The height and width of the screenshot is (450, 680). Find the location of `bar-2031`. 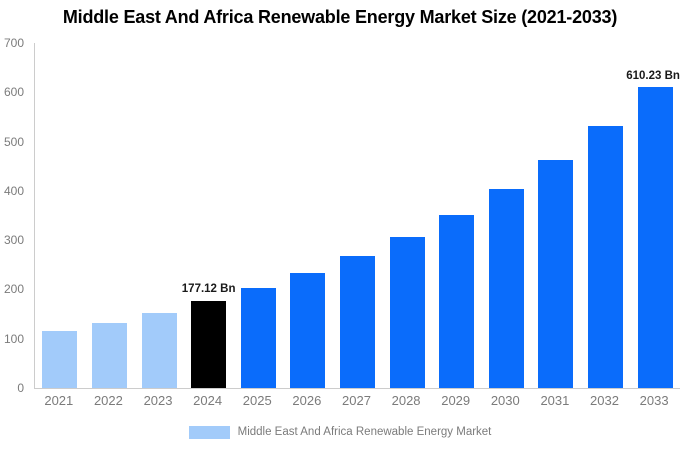

bar-2031 is located at coordinates (556, 273).